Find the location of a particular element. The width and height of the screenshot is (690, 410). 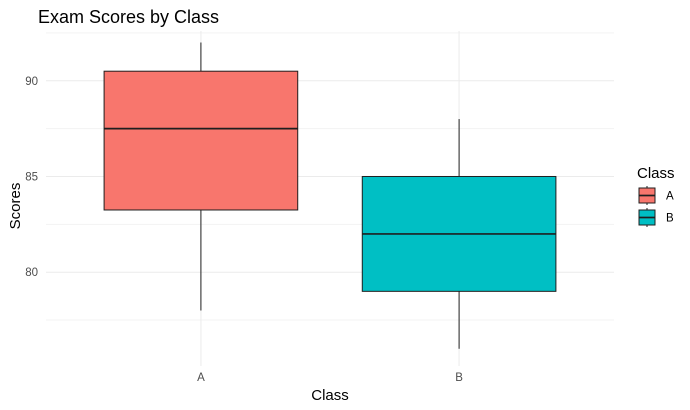

x-tick-label: B is located at coordinates (459, 378).